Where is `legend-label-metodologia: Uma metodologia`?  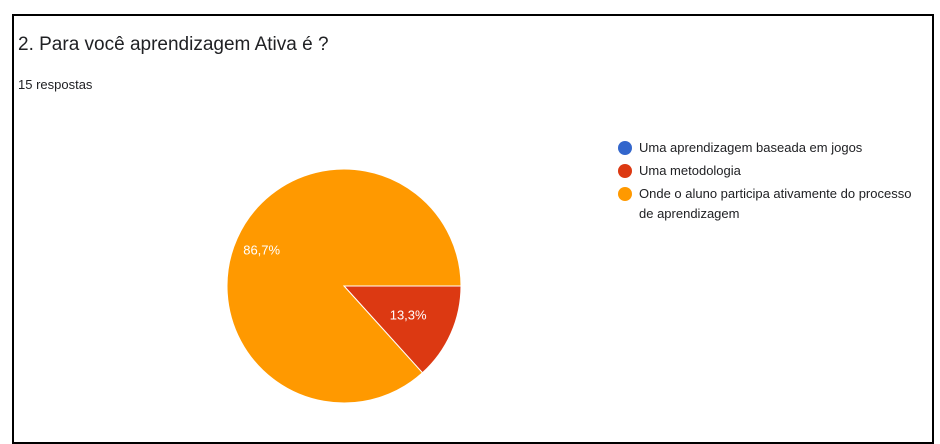
legend-label-metodologia: Uma metodologia is located at coordinates (690, 170).